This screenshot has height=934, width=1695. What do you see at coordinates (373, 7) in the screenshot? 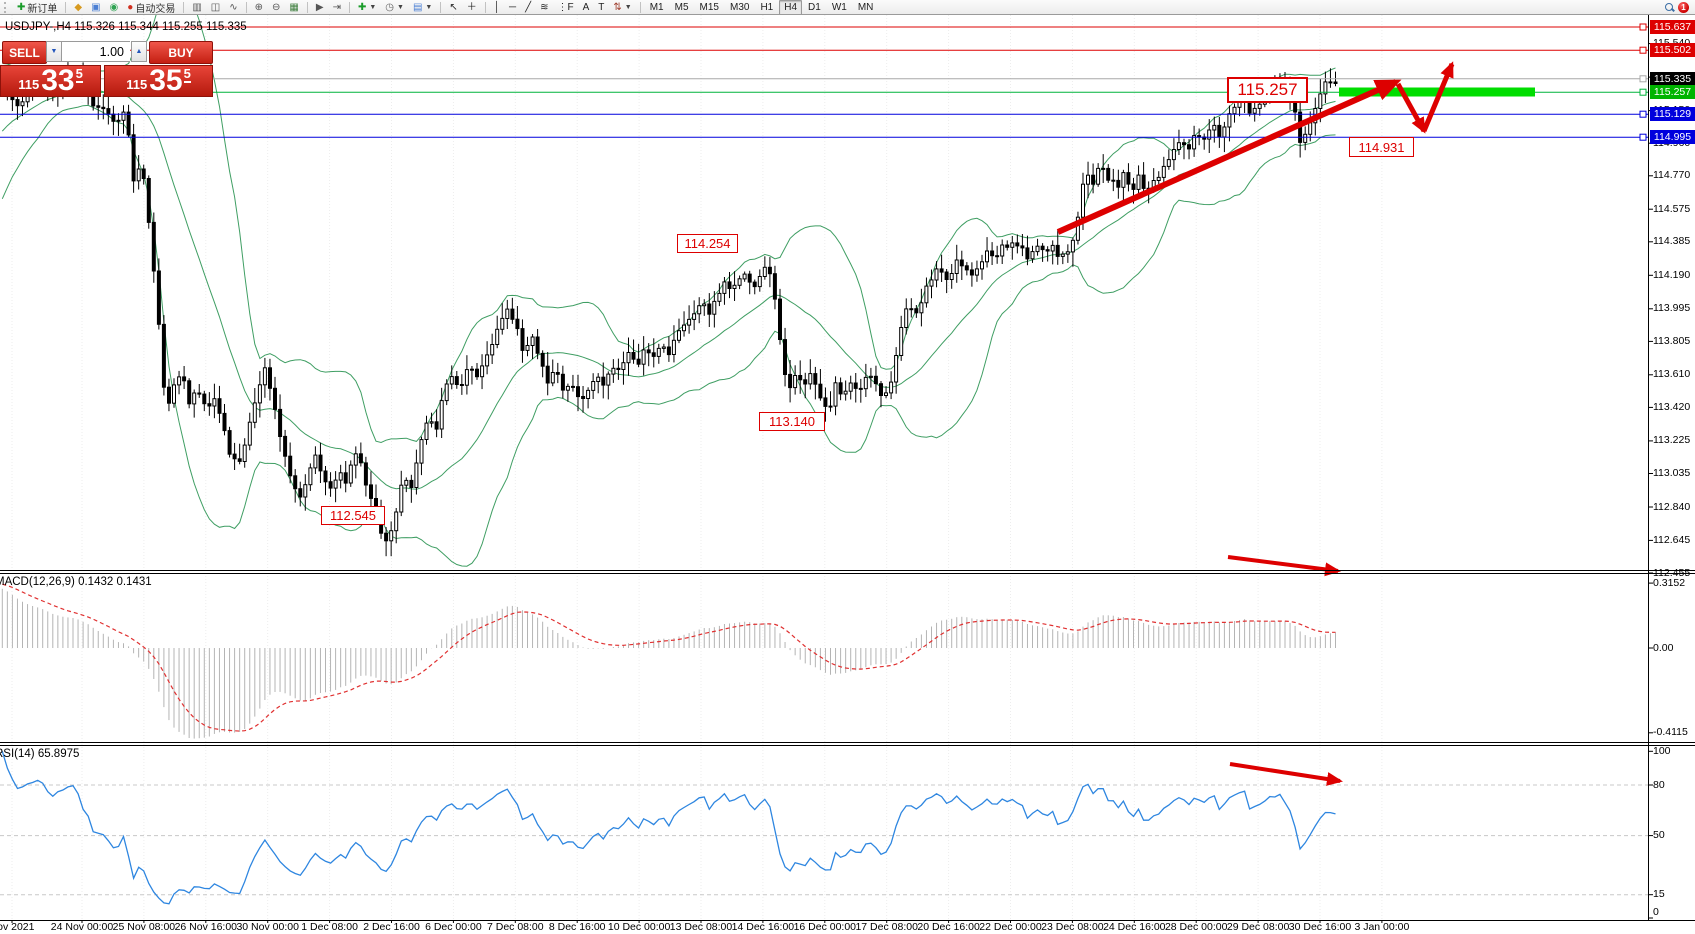
I see `chevron-down-icon: ▼` at bounding box center [373, 7].